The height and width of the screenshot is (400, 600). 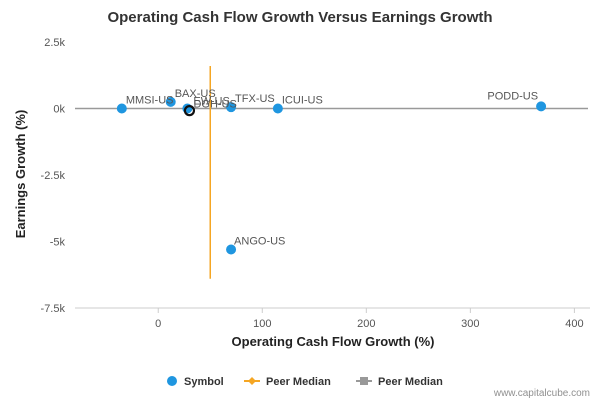 What do you see at coordinates (541, 393) in the screenshot?
I see `credit-text: www.capitalcube.com` at bounding box center [541, 393].